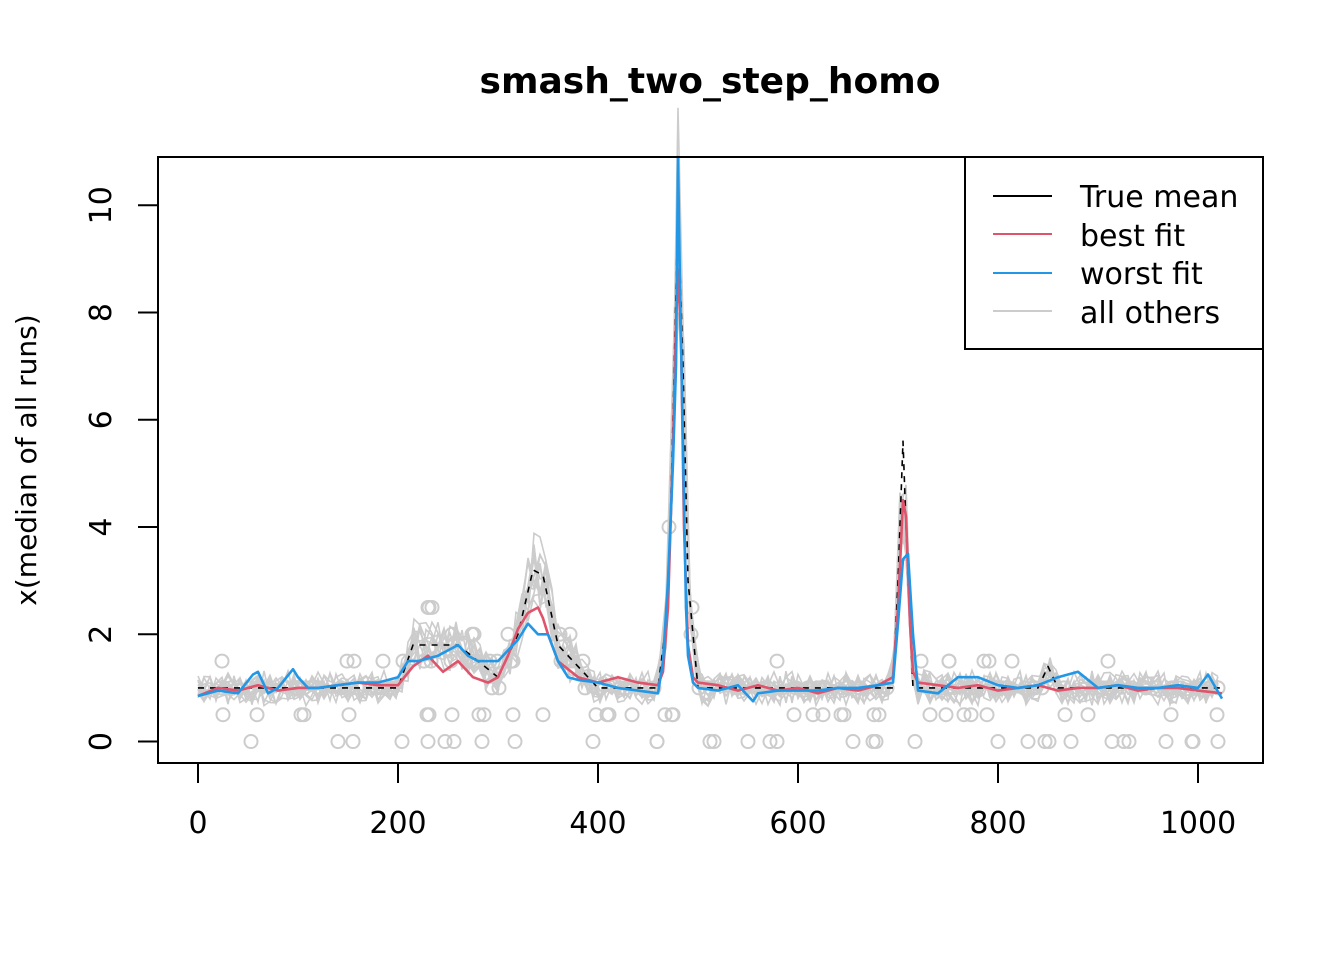 The height and width of the screenshot is (960, 1344). What do you see at coordinates (101, 634) in the screenshot?
I see `y-tick-label: 2` at bounding box center [101, 634].